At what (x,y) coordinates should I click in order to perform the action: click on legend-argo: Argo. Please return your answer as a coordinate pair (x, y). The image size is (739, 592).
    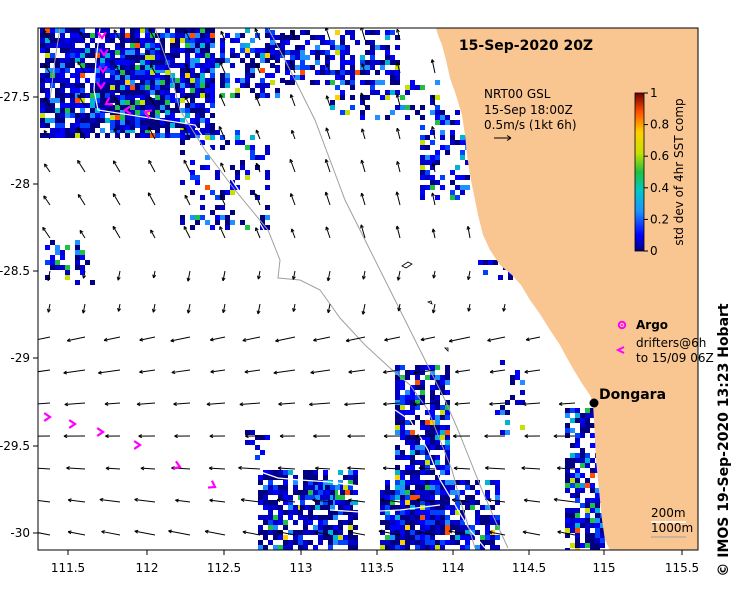
    Looking at the image, I should click on (652, 325).